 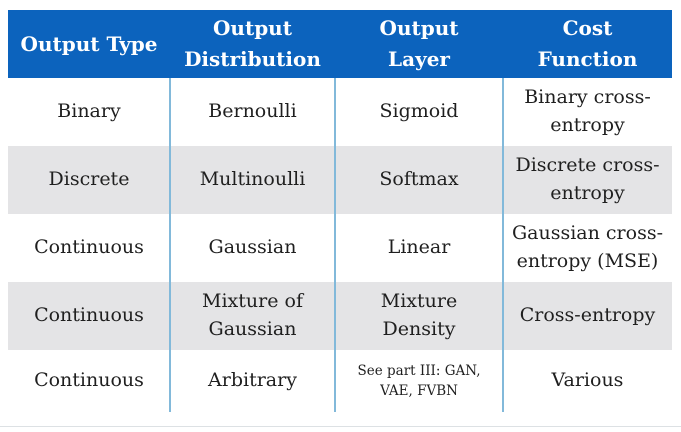 What do you see at coordinates (587, 315) in the screenshot?
I see `table-cell: Cross-entropy` at bounding box center [587, 315].